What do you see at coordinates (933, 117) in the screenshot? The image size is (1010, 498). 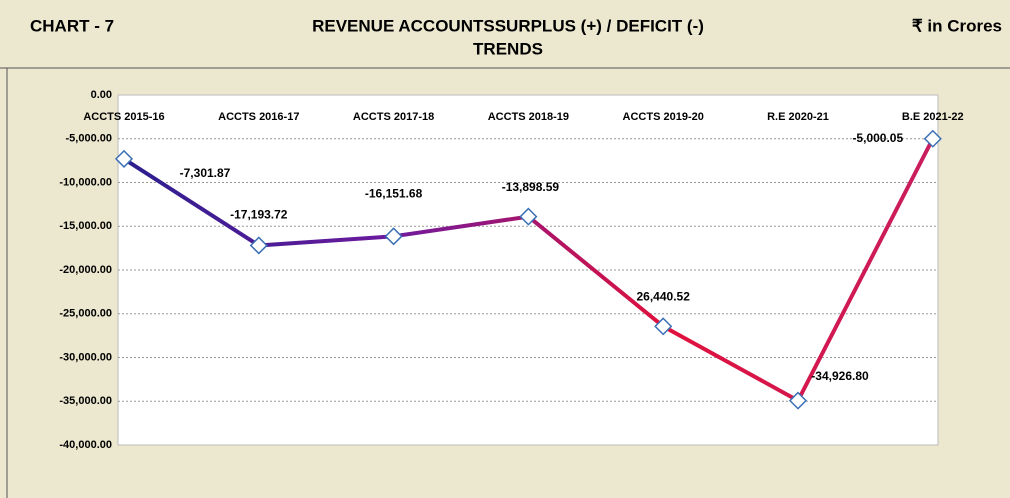 I see `x-tick-label: B.E 2021-22` at bounding box center [933, 117].